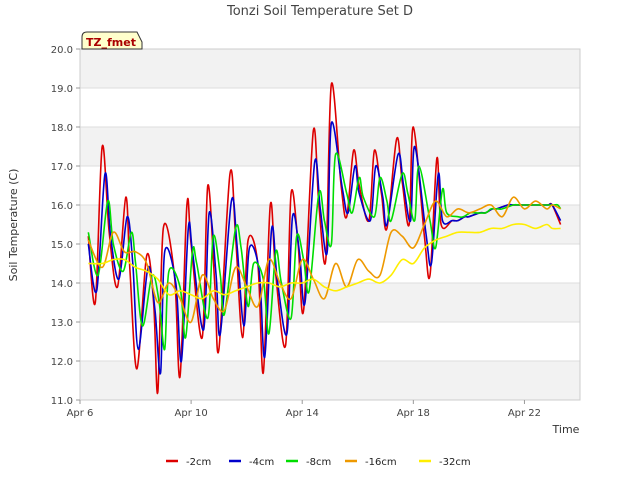 The image size is (640, 480). What do you see at coordinates (62, 362) in the screenshot?
I see `y-tick-label: 12.0` at bounding box center [62, 362].